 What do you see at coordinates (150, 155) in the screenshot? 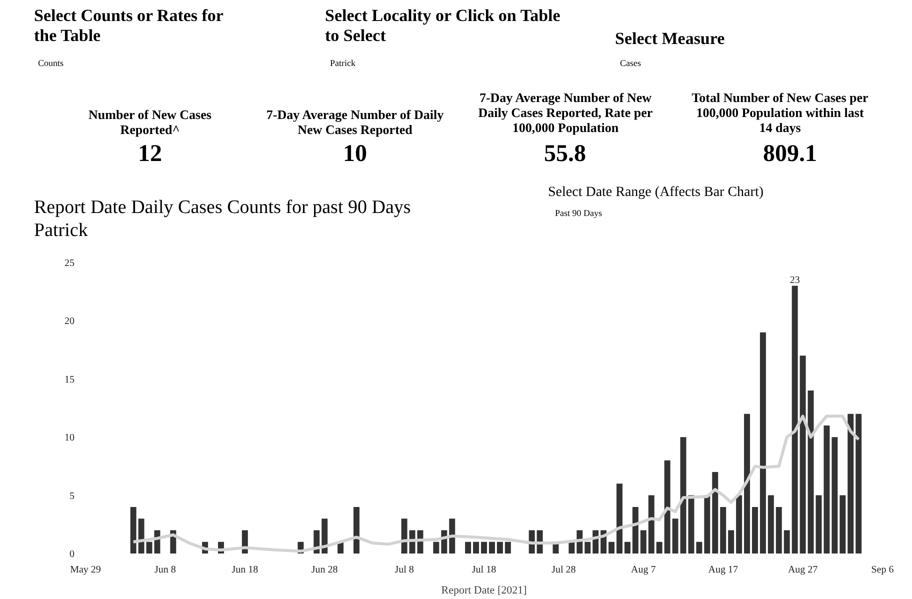
I see `text: 12` at bounding box center [150, 155].